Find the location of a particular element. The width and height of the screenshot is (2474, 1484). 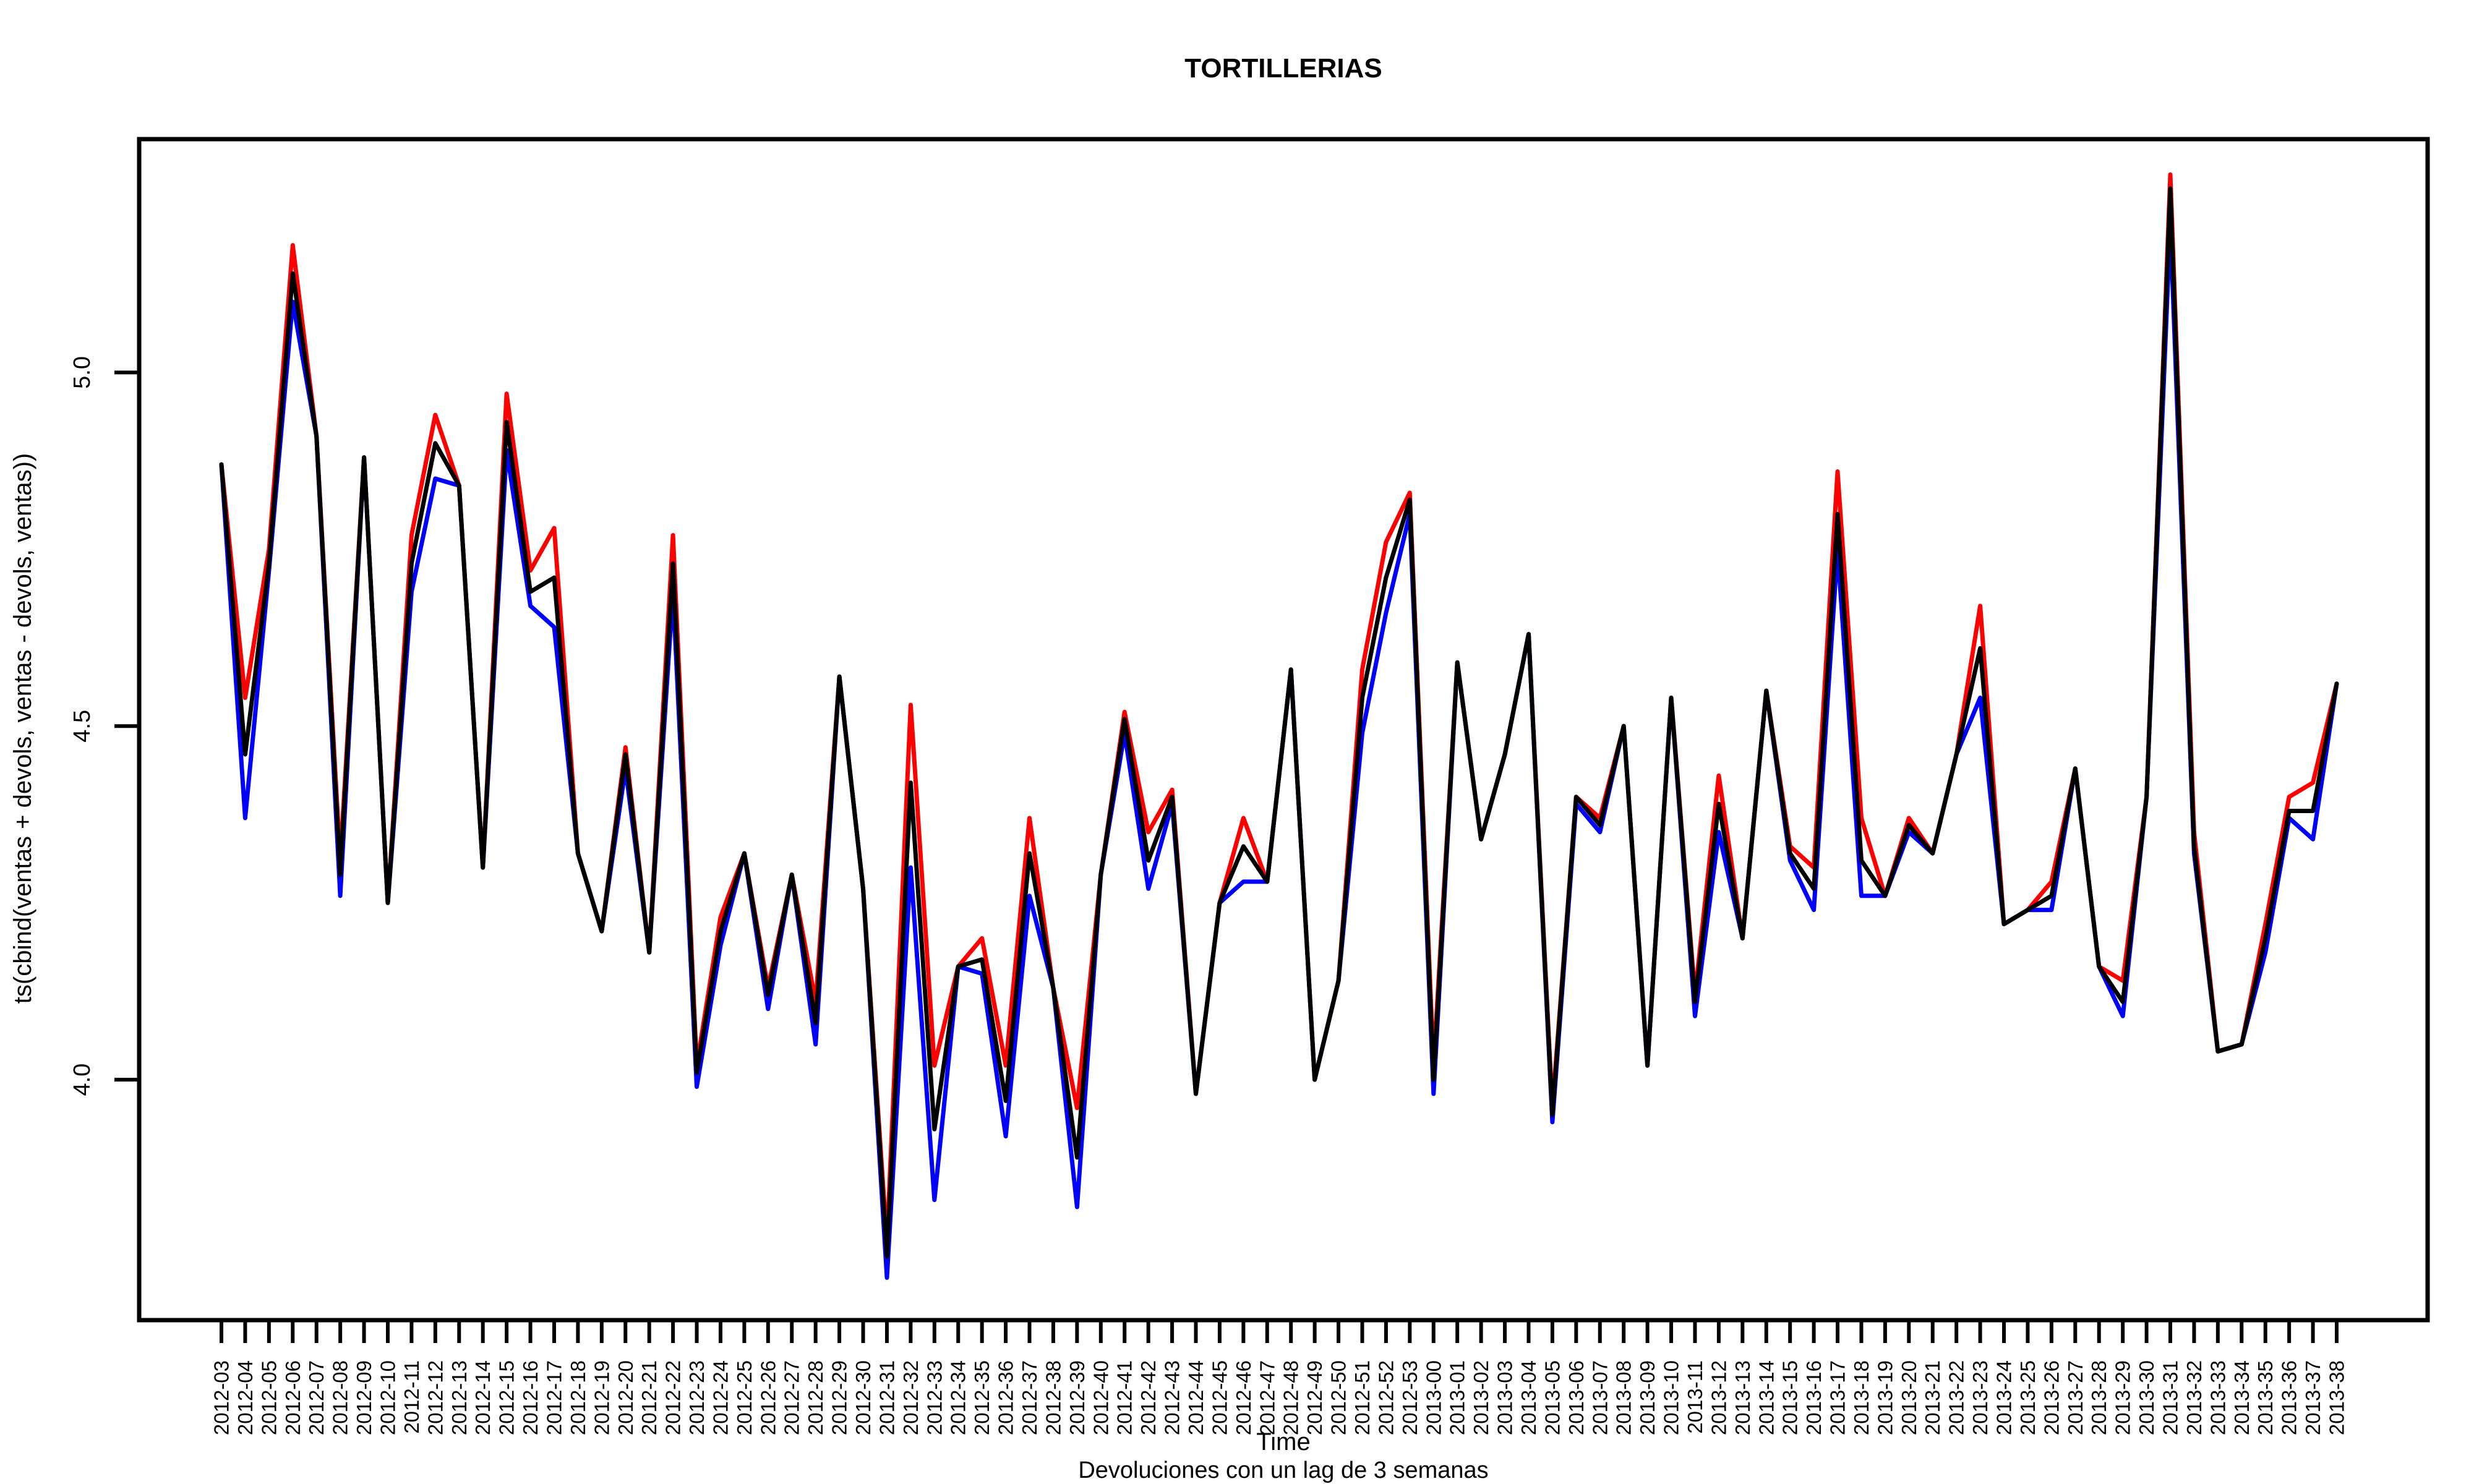

y-tick-label: 4.0 is located at coordinates (82, 1080).